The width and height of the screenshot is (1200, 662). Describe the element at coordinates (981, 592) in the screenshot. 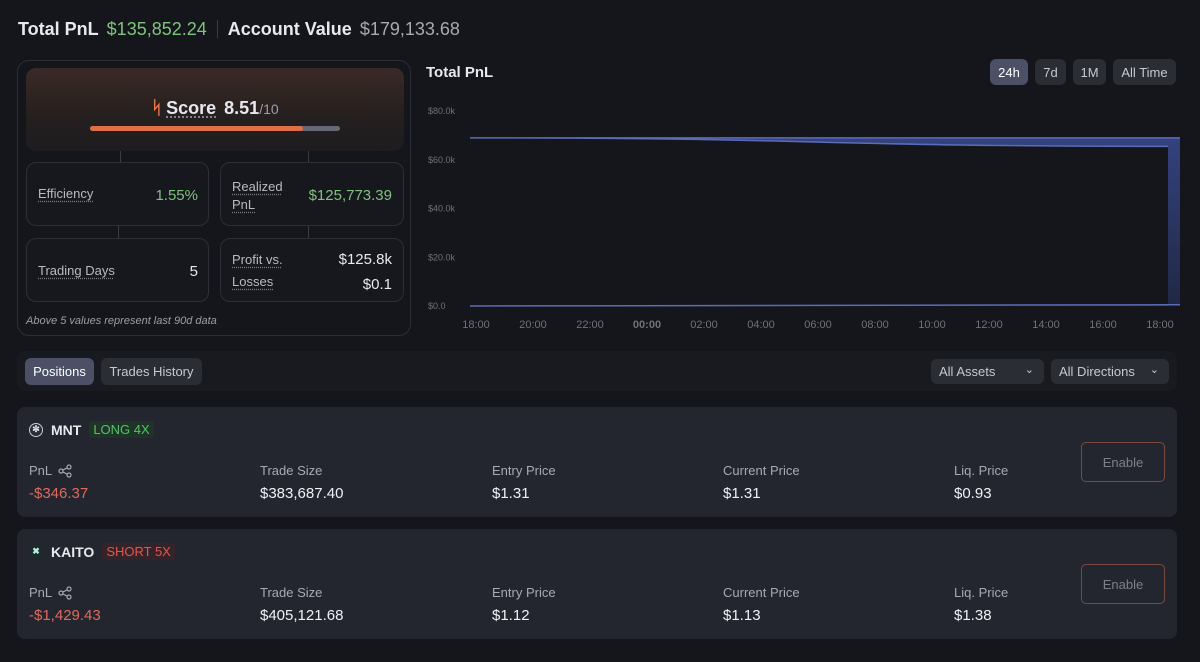

I see `liq-price-label: Liq. Price` at that location.